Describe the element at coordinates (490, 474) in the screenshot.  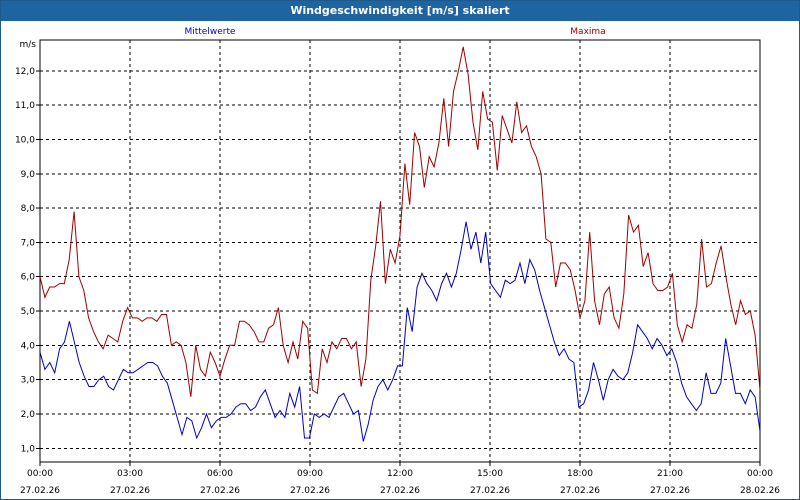
I see `x-tick-time: 15:00` at that location.